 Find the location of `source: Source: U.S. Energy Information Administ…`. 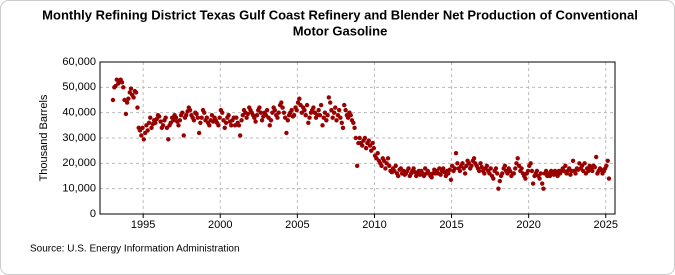

source: Source: U.S. Energy Information Administ… is located at coordinates (135, 249).